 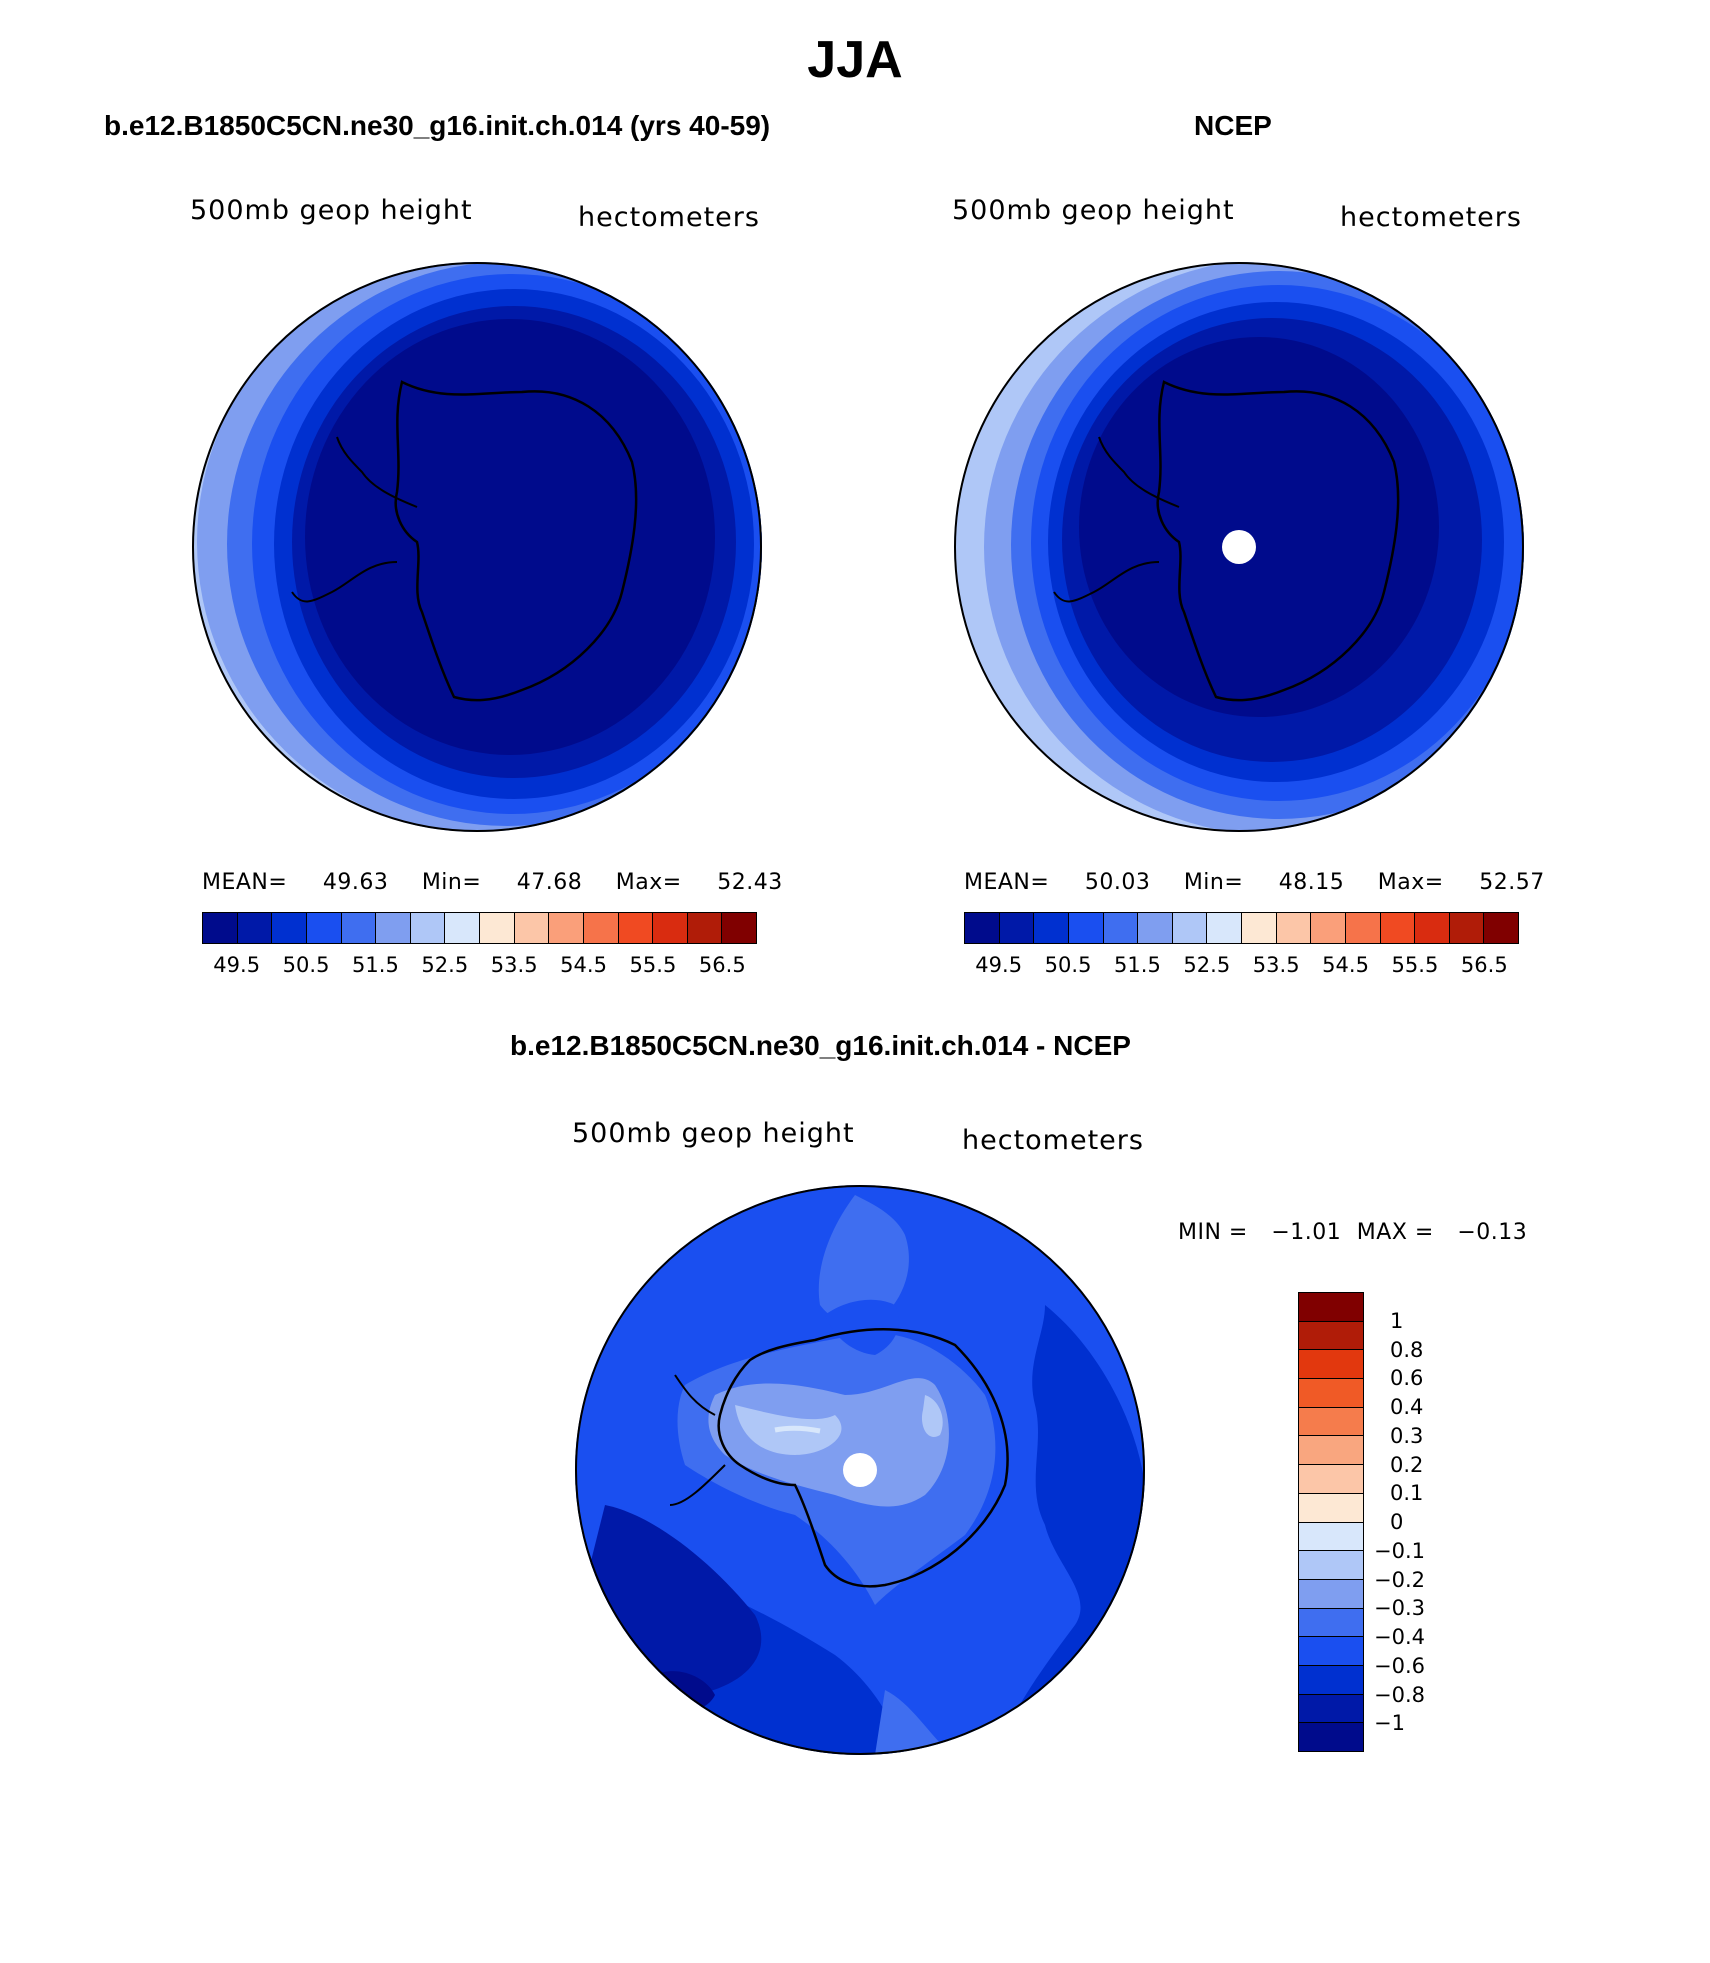 What do you see at coordinates (1399, 1579) in the screenshot?
I see `colorbar-tick-label: −0.2` at bounding box center [1399, 1579].